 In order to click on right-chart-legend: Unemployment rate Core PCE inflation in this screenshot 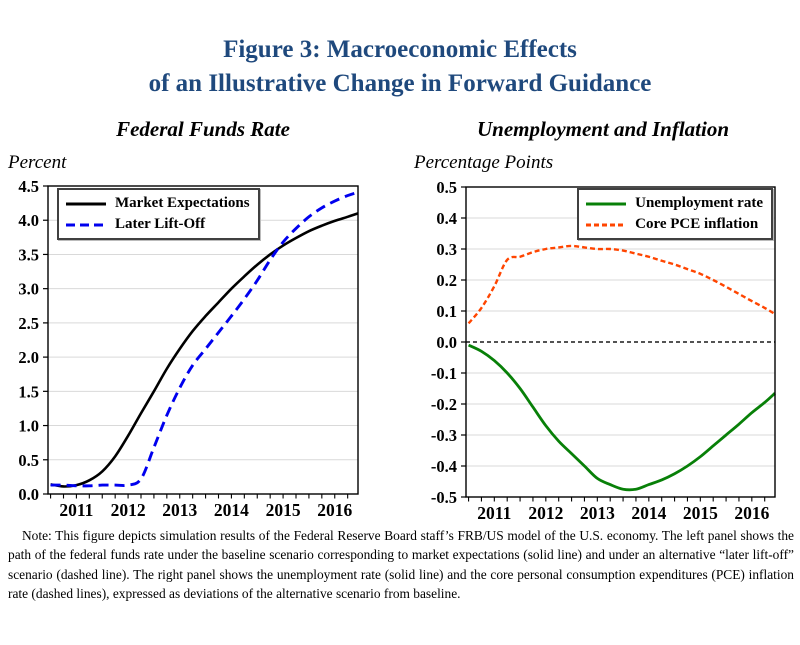, I will do `click(675, 214)`.